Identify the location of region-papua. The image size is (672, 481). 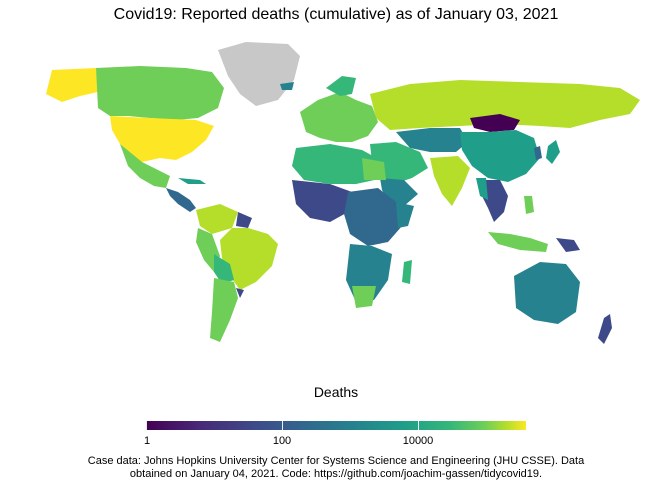
(568, 245).